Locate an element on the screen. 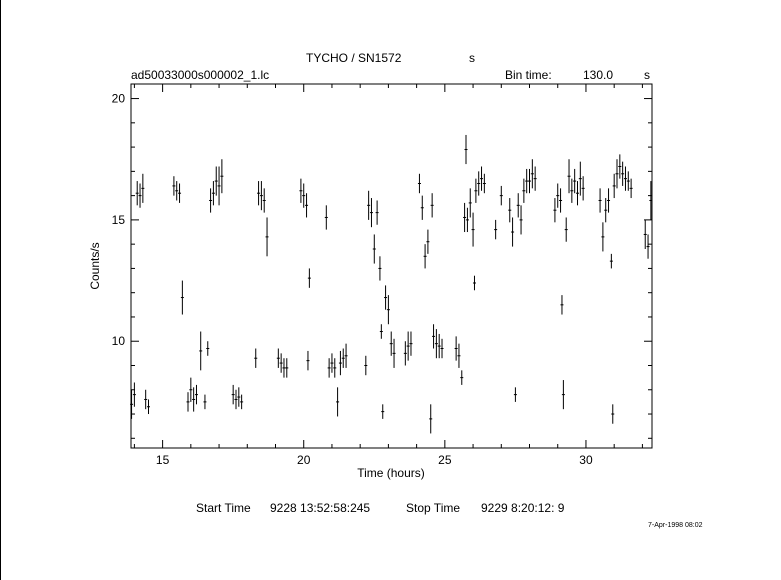 This screenshot has height=580, width=781. x-tick-label: 25 is located at coordinates (445, 460).